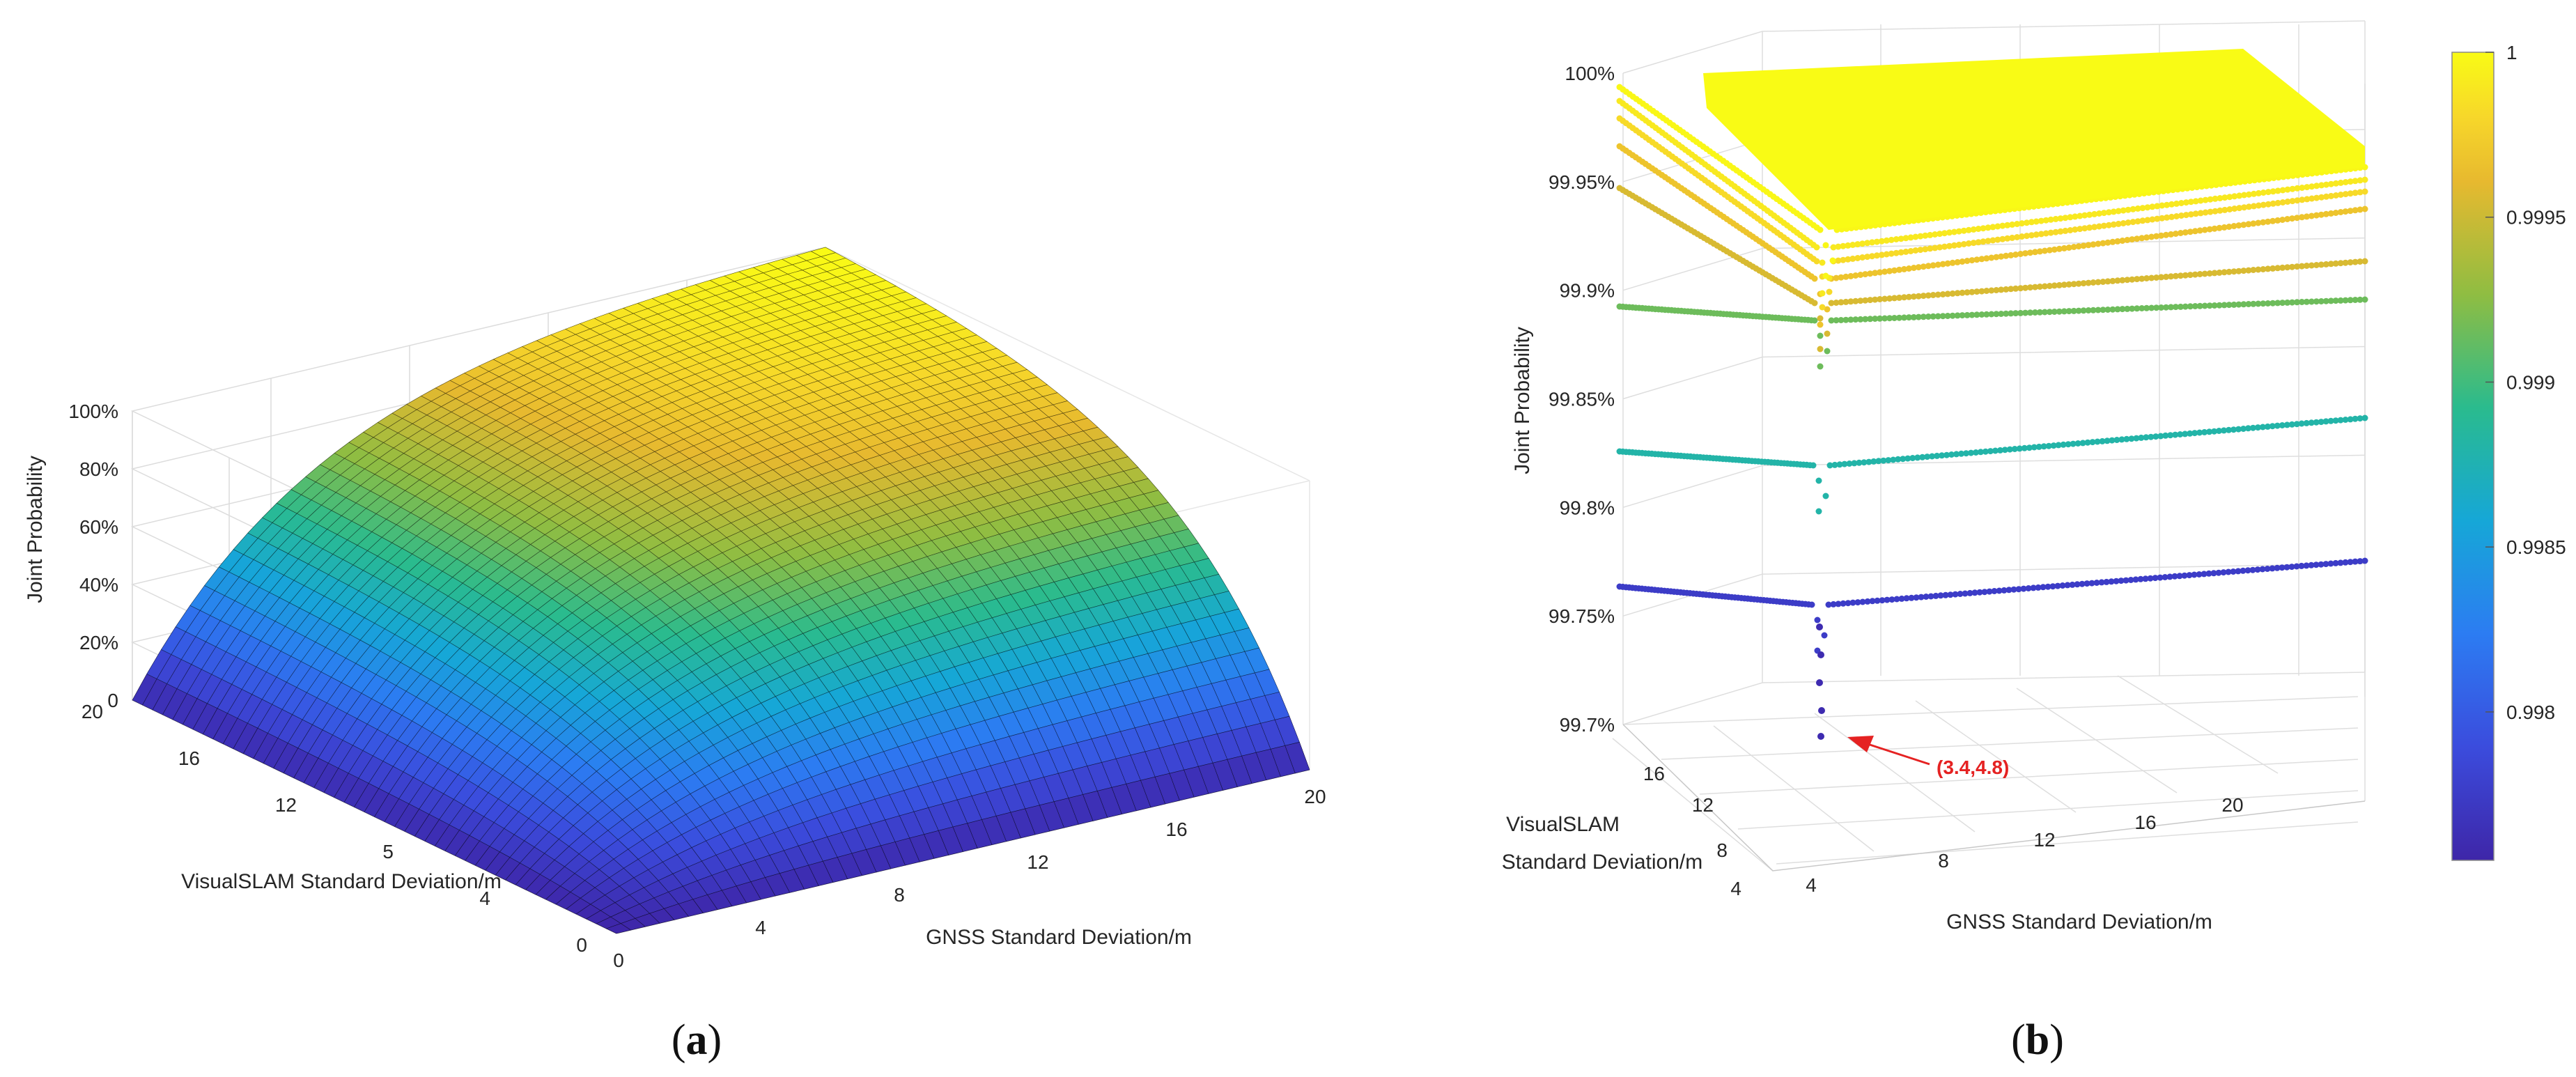 The height and width of the screenshot is (1077, 2576). Describe the element at coordinates (1587, 507) in the screenshot. I see `z-tick-label: 99.8%` at that location.